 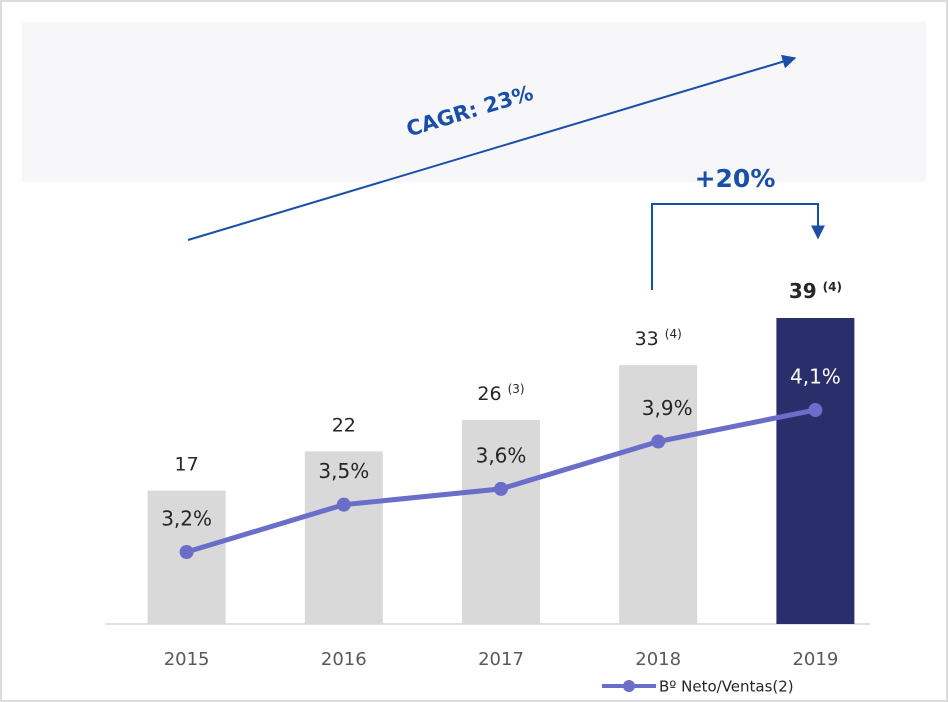 What do you see at coordinates (501, 455) in the screenshot?
I see `line-value-label: 3,6%` at bounding box center [501, 455].